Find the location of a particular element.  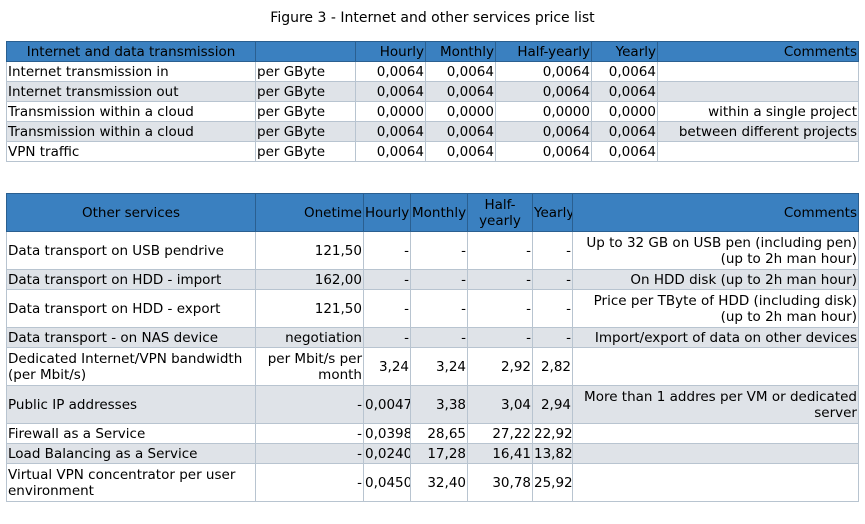

price-cell: 0,0450 is located at coordinates (387, 482).